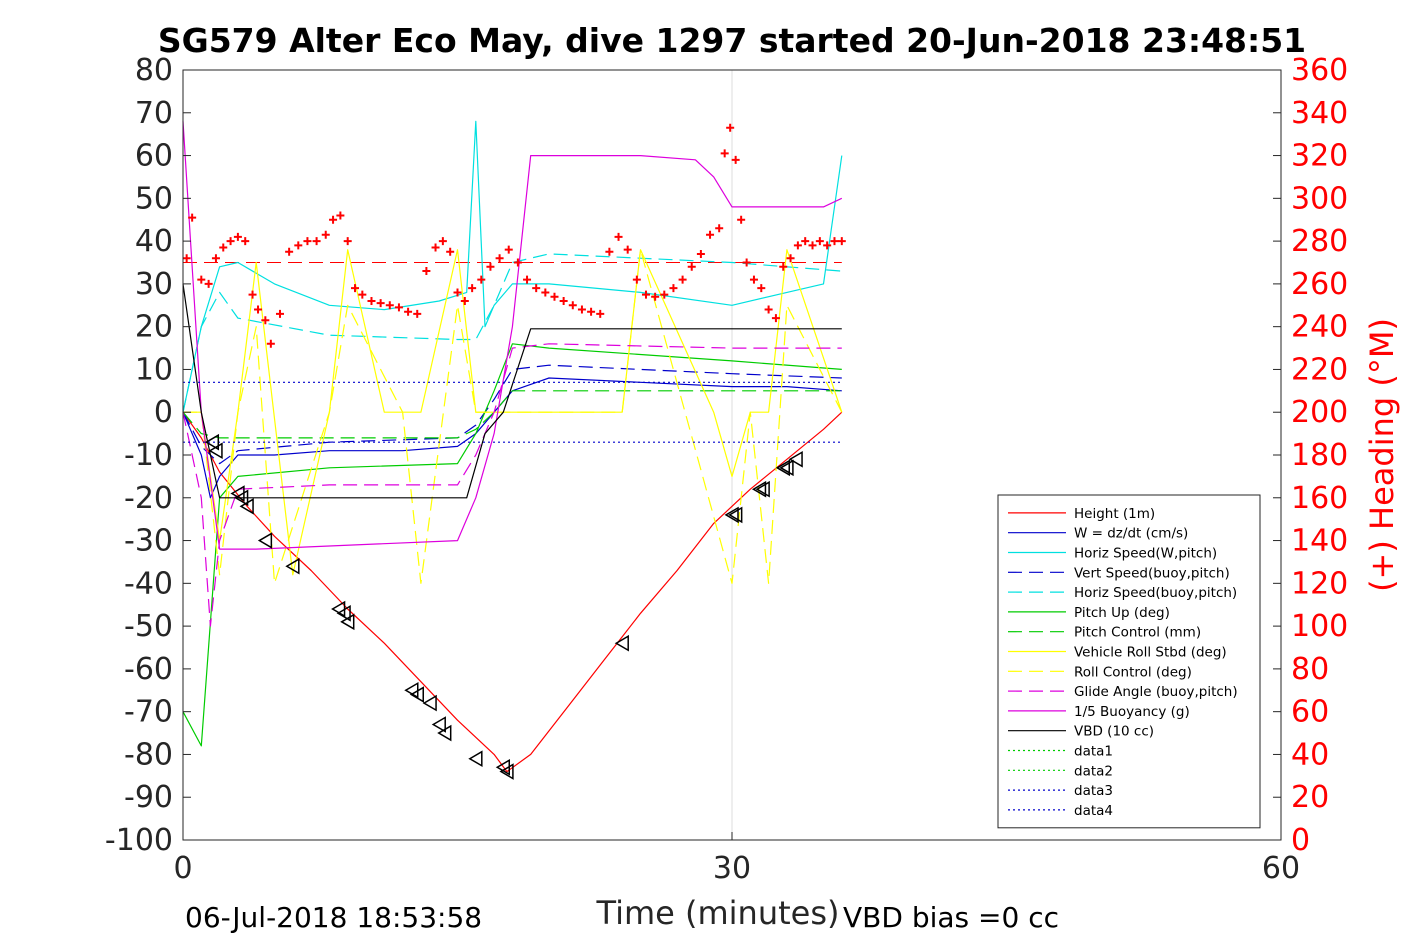  I want to click on y-tick-label: 80, so click(154, 70).